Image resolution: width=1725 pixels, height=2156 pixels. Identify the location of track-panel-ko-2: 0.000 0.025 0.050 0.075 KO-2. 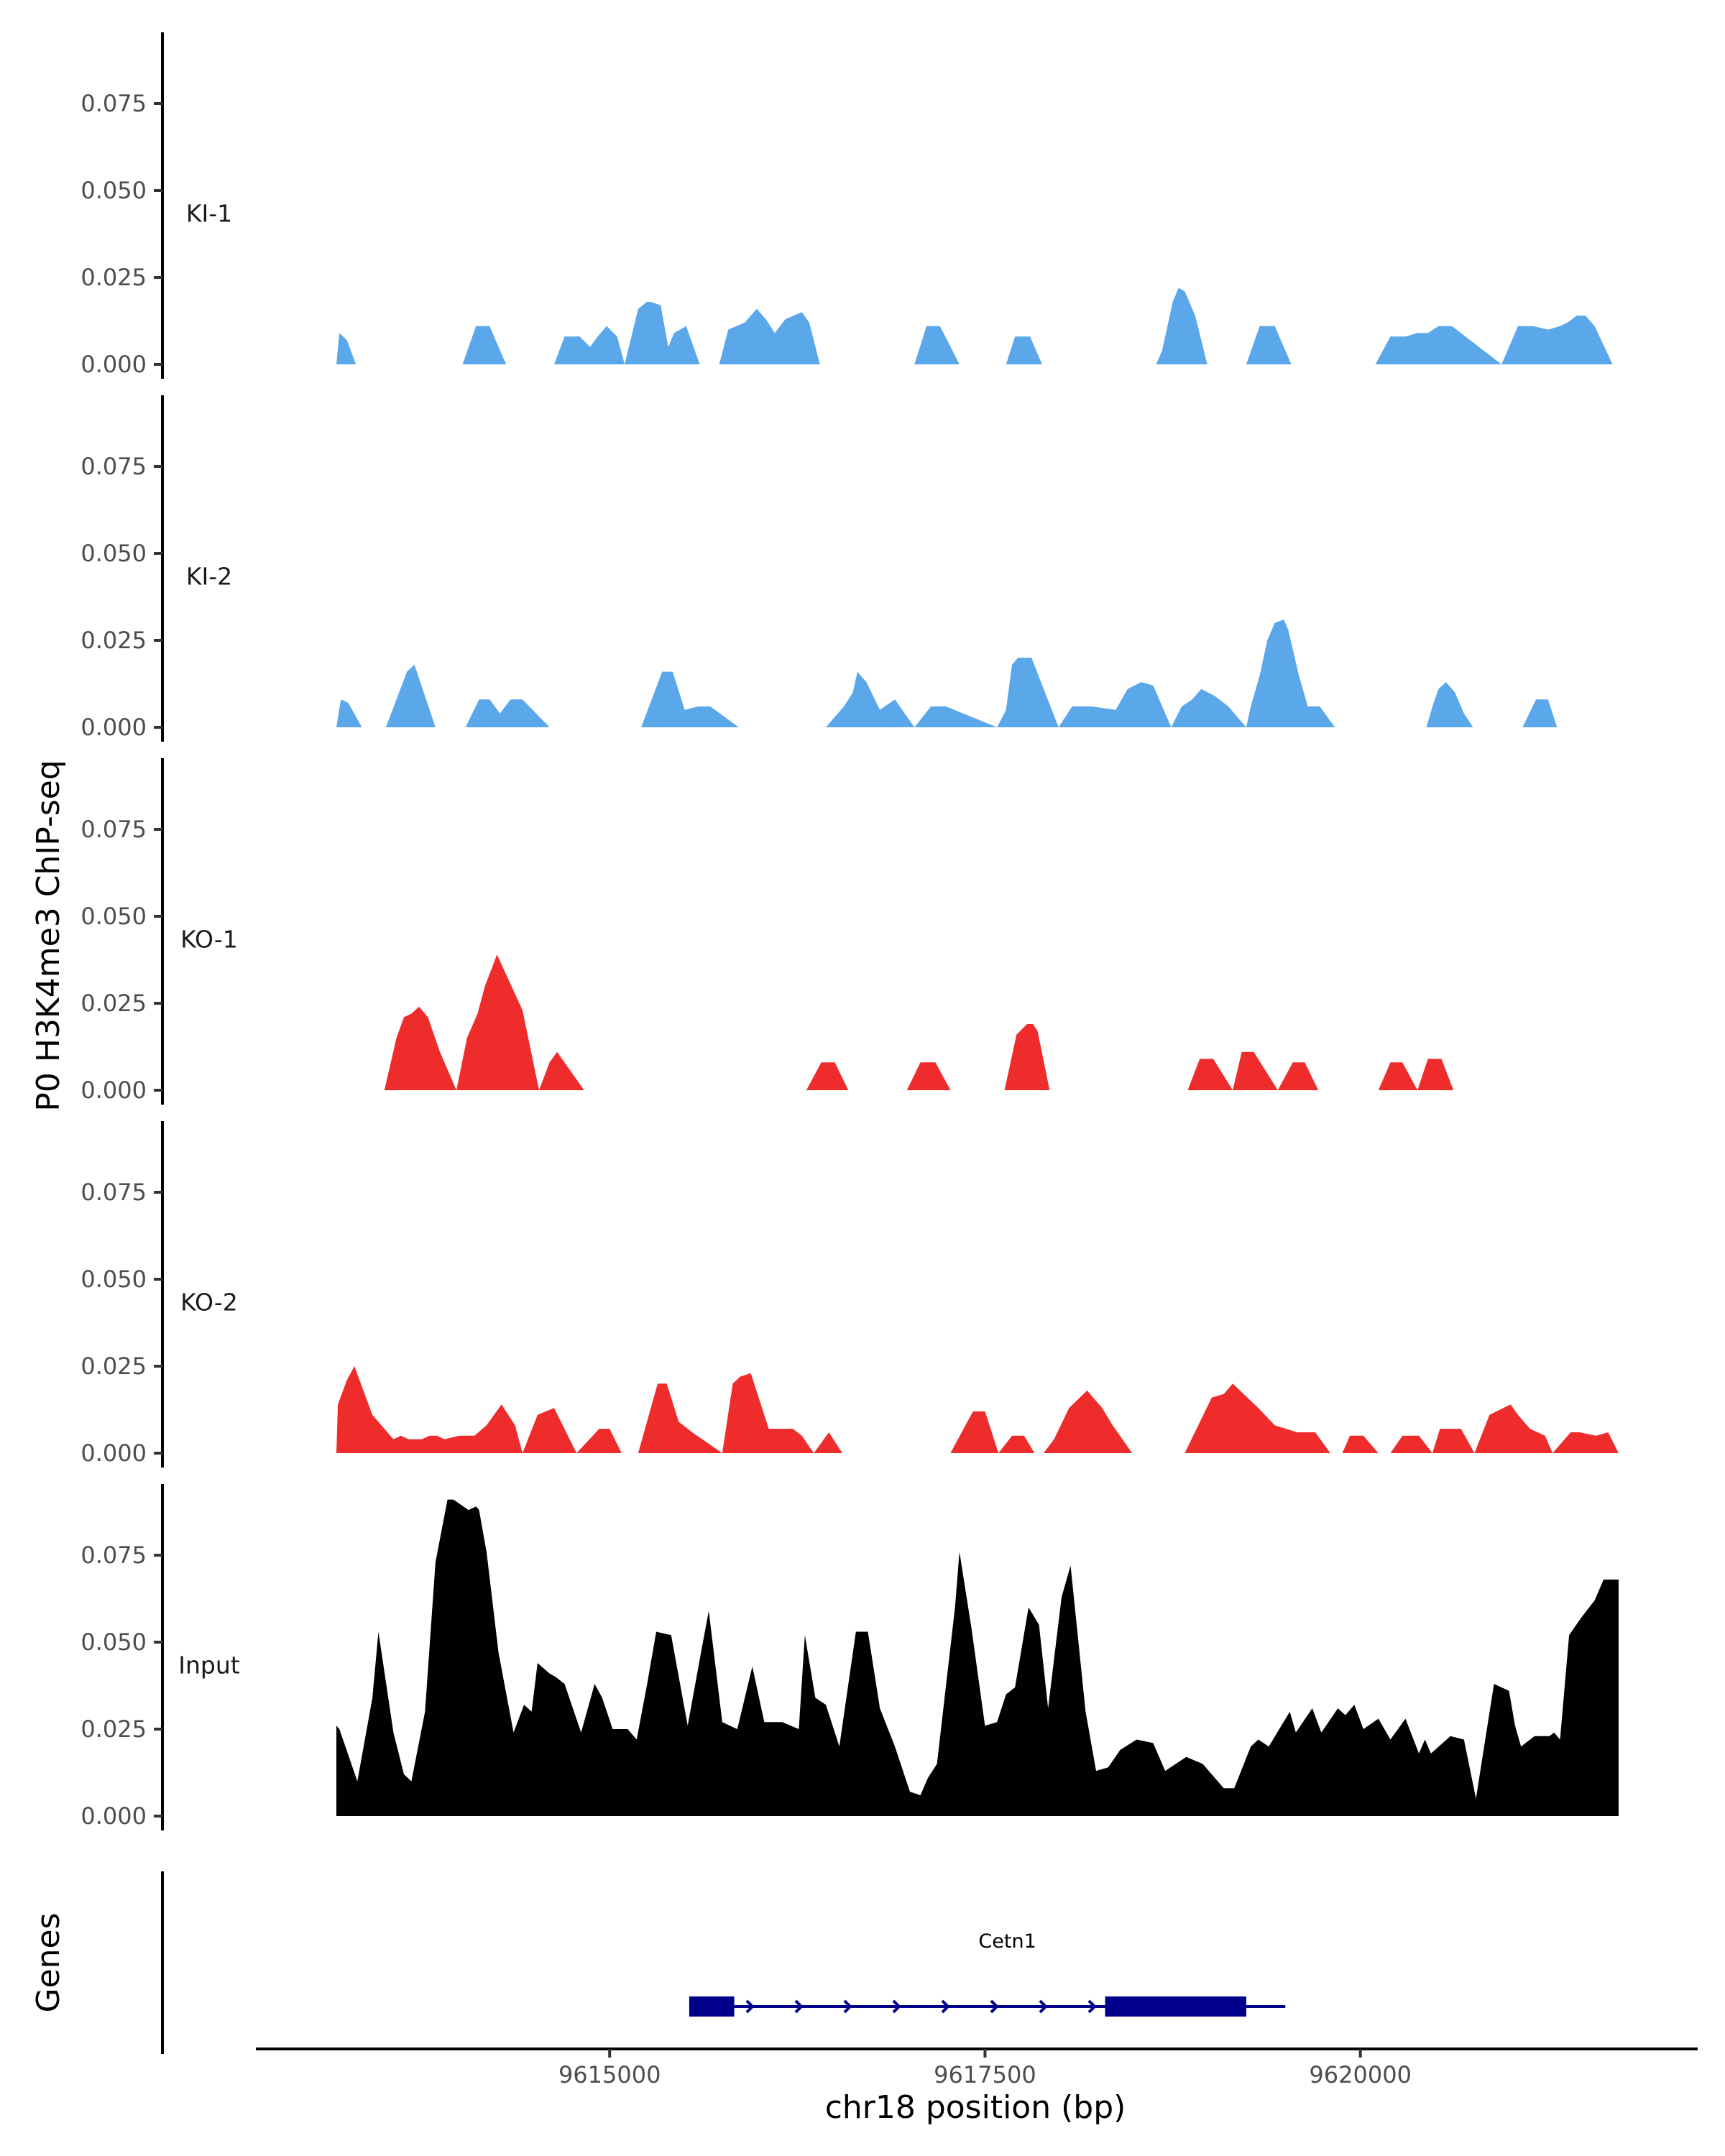
(849, 1294).